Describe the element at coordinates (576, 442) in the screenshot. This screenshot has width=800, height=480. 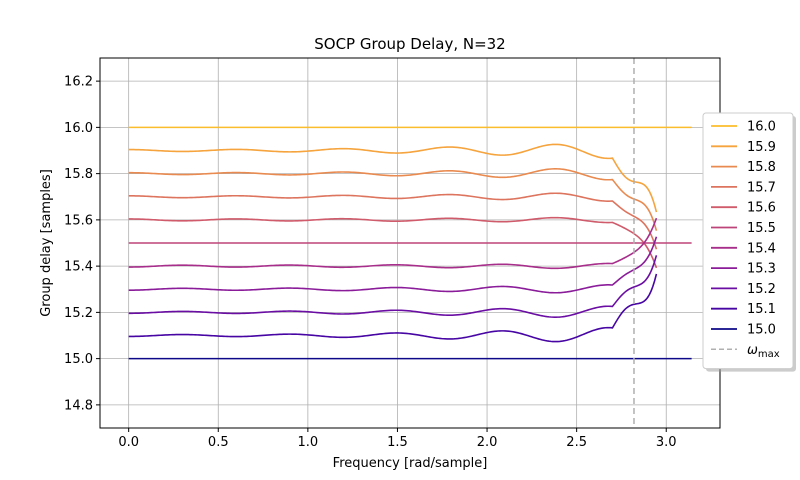
I see `x-tick-label: 2.5` at that location.